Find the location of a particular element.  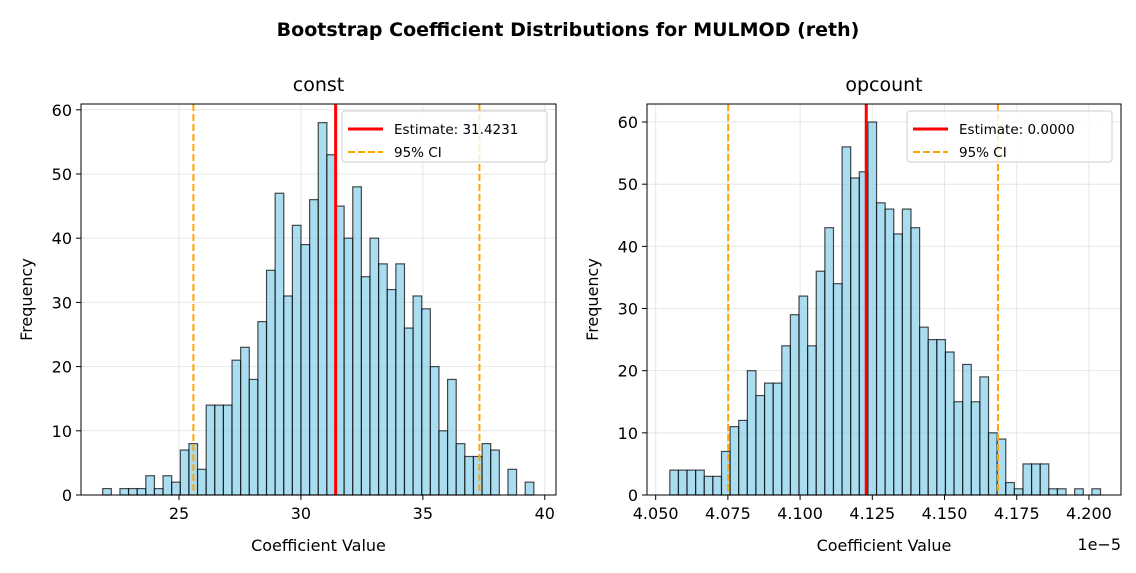

x-tick-label: 4.175 is located at coordinates (1017, 513).